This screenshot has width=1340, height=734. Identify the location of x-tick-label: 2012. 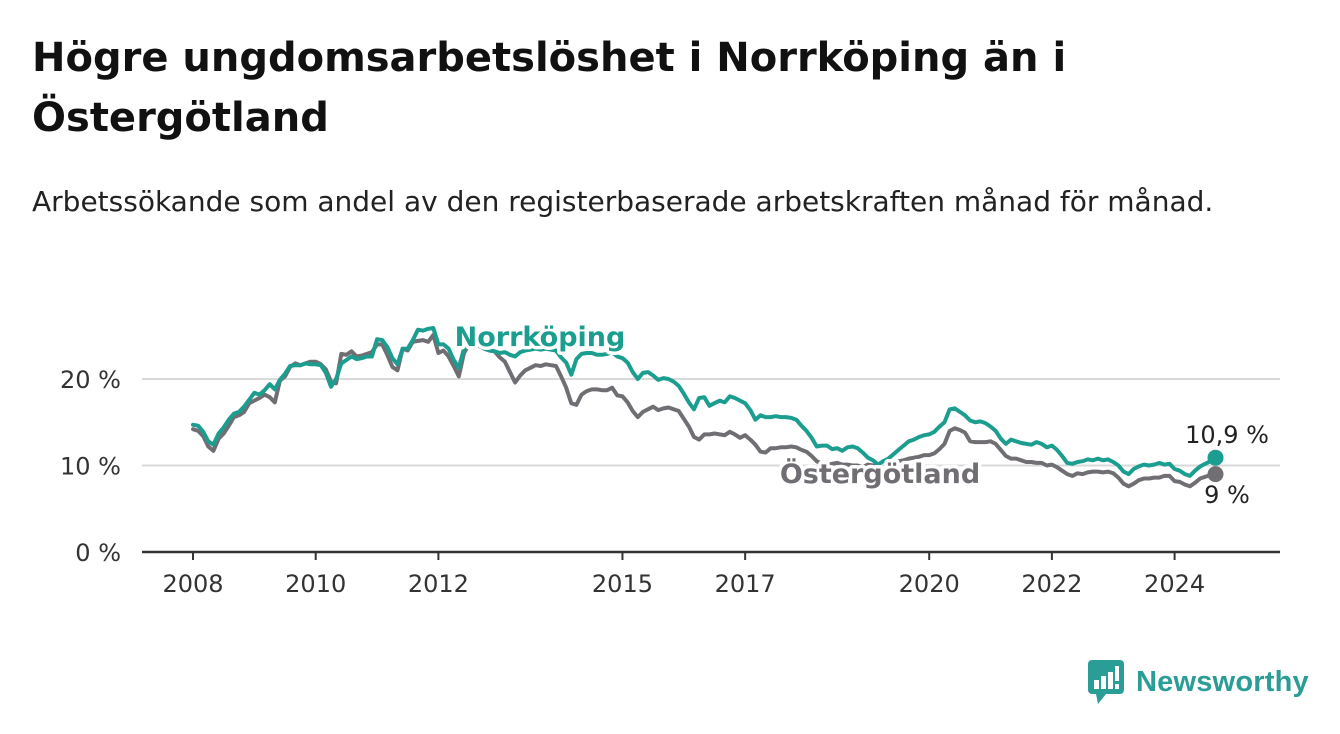
(438, 584).